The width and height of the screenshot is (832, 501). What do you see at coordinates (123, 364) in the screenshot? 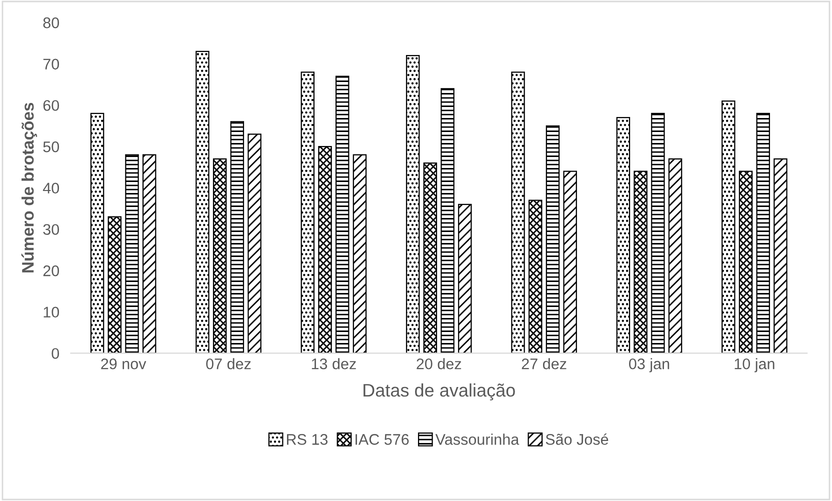
I see `x-tick-label: 29 nov` at bounding box center [123, 364].